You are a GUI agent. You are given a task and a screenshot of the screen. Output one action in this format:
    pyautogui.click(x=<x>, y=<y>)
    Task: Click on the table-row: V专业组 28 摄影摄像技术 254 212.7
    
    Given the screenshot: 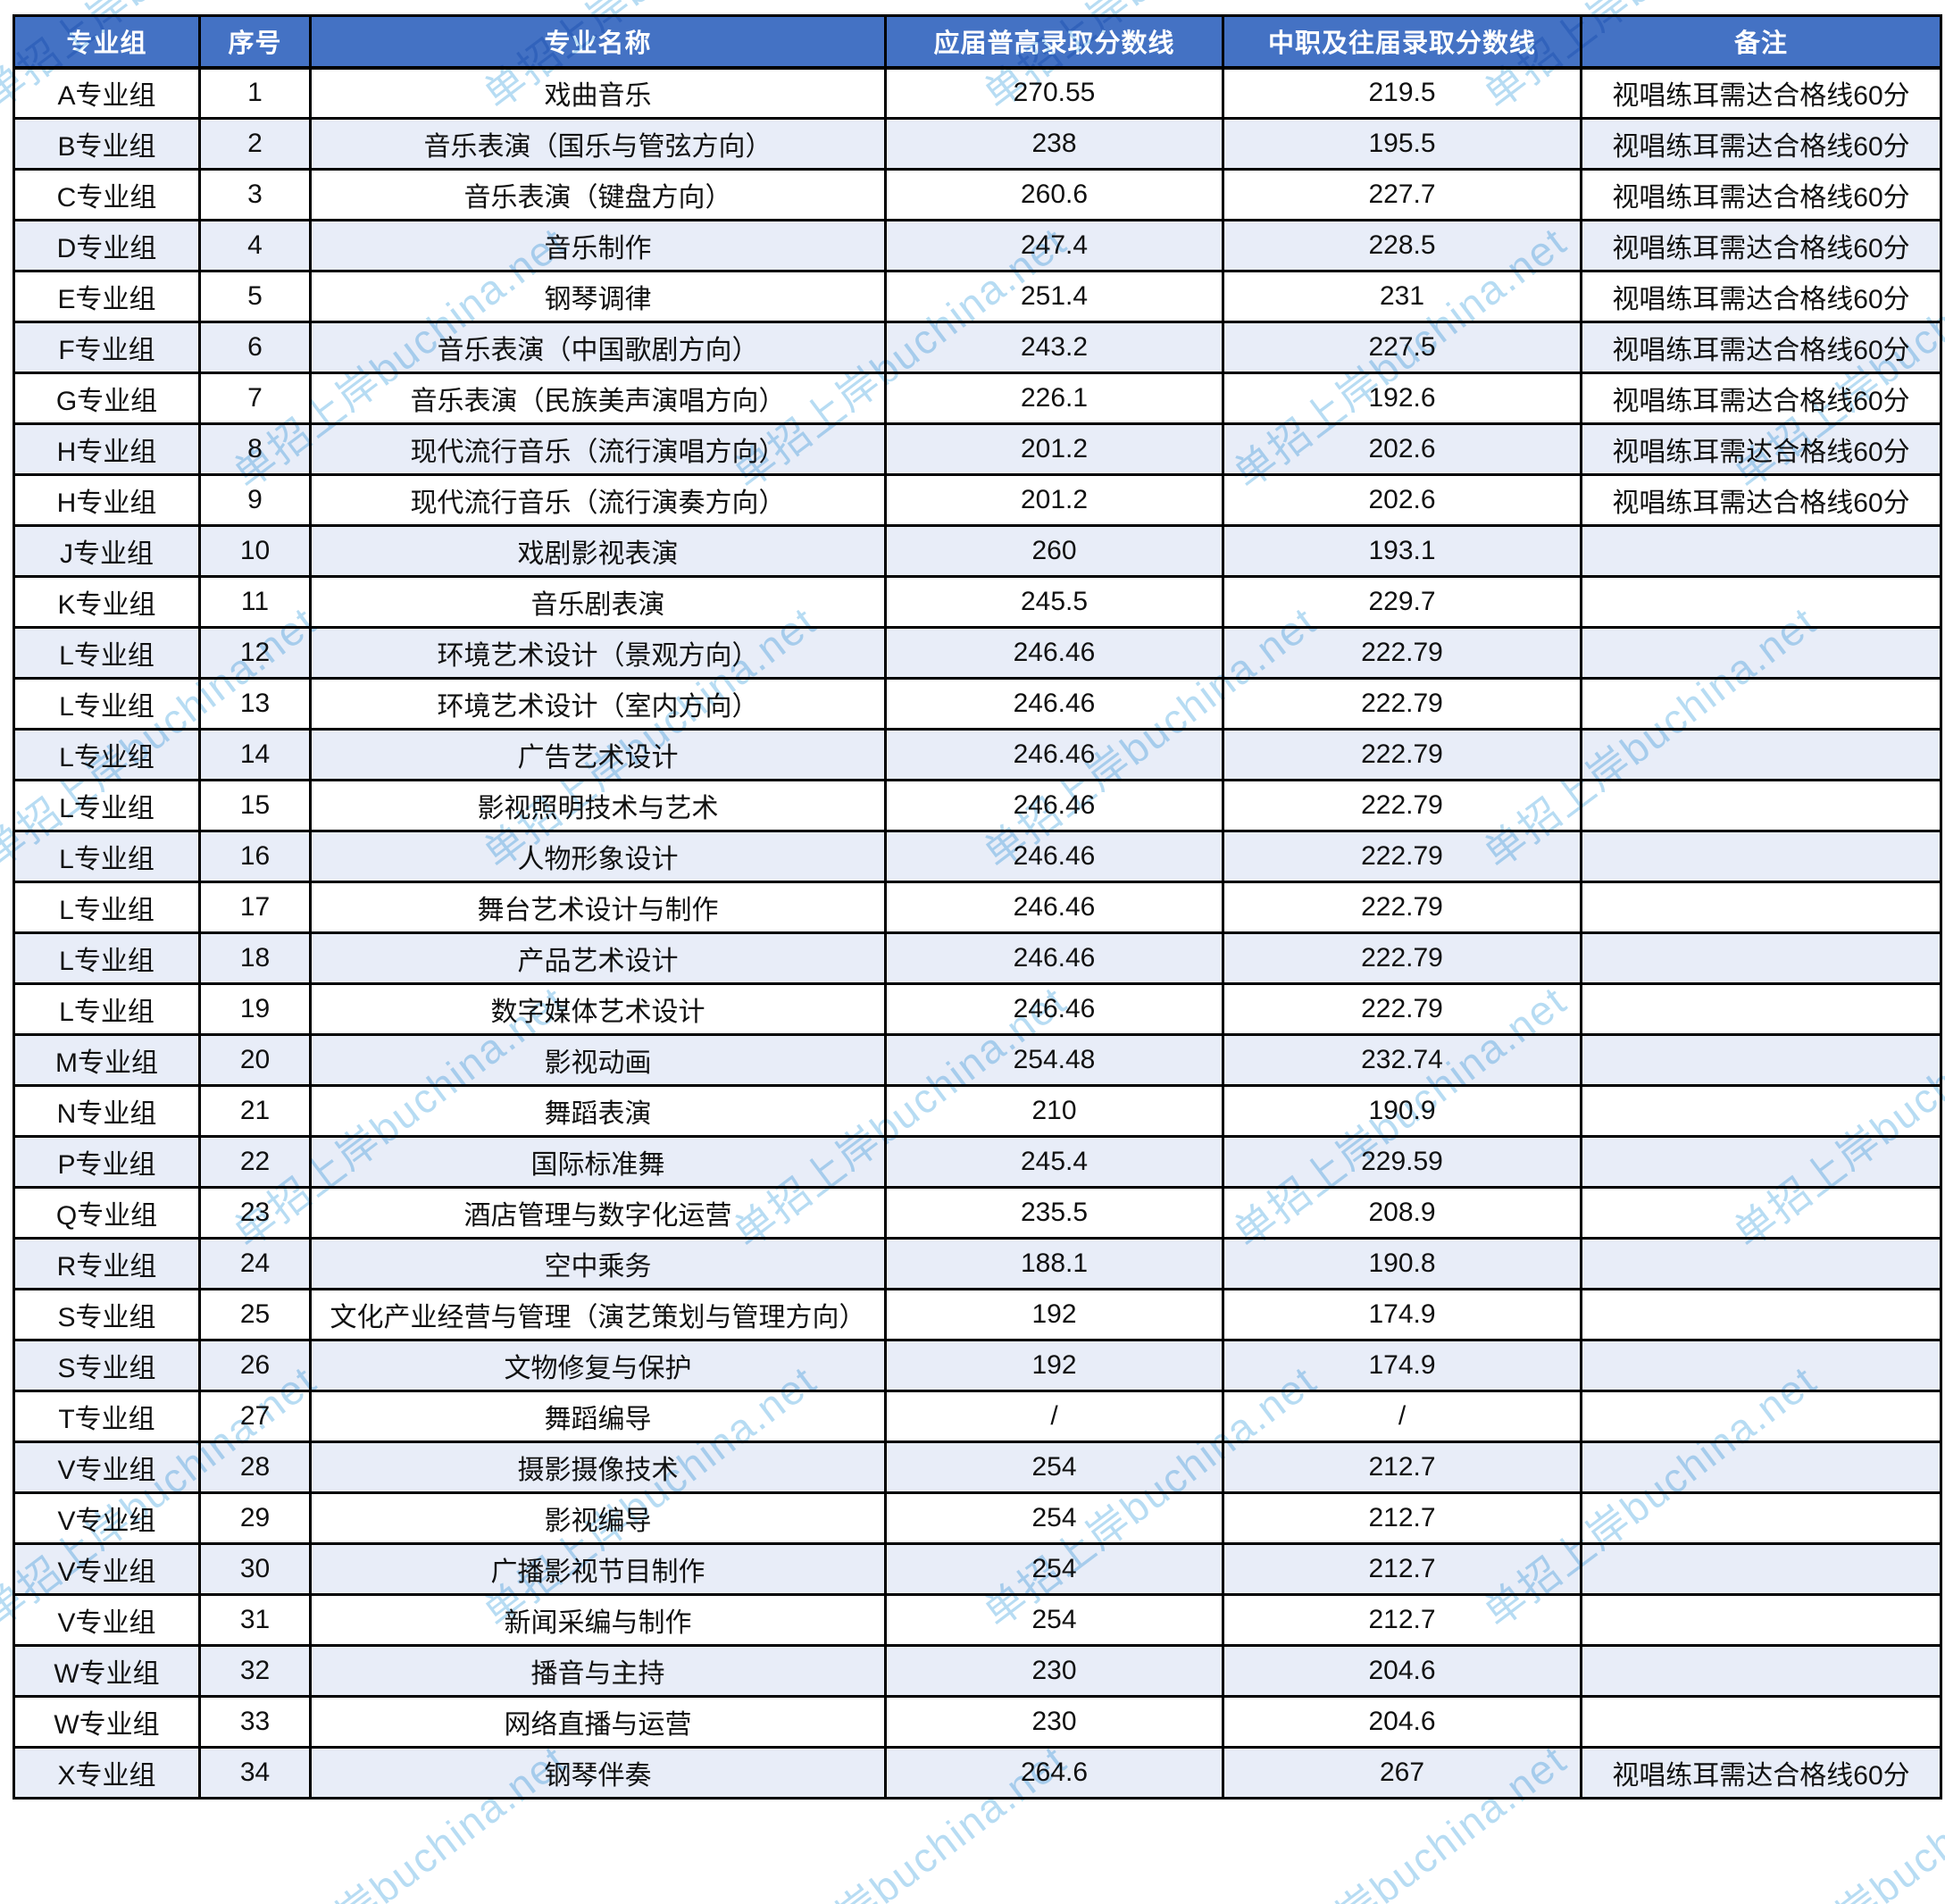 What is the action you would take?
    pyautogui.click(x=977, y=1467)
    